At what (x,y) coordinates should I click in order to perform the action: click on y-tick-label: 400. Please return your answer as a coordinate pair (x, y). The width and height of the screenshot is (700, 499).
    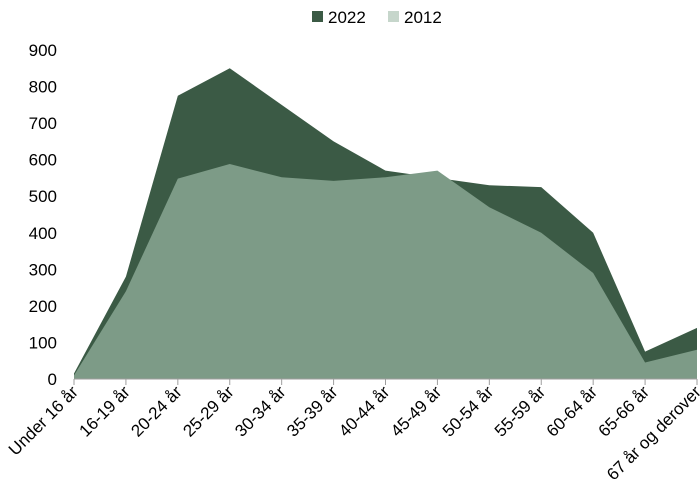
    Looking at the image, I should click on (43, 233).